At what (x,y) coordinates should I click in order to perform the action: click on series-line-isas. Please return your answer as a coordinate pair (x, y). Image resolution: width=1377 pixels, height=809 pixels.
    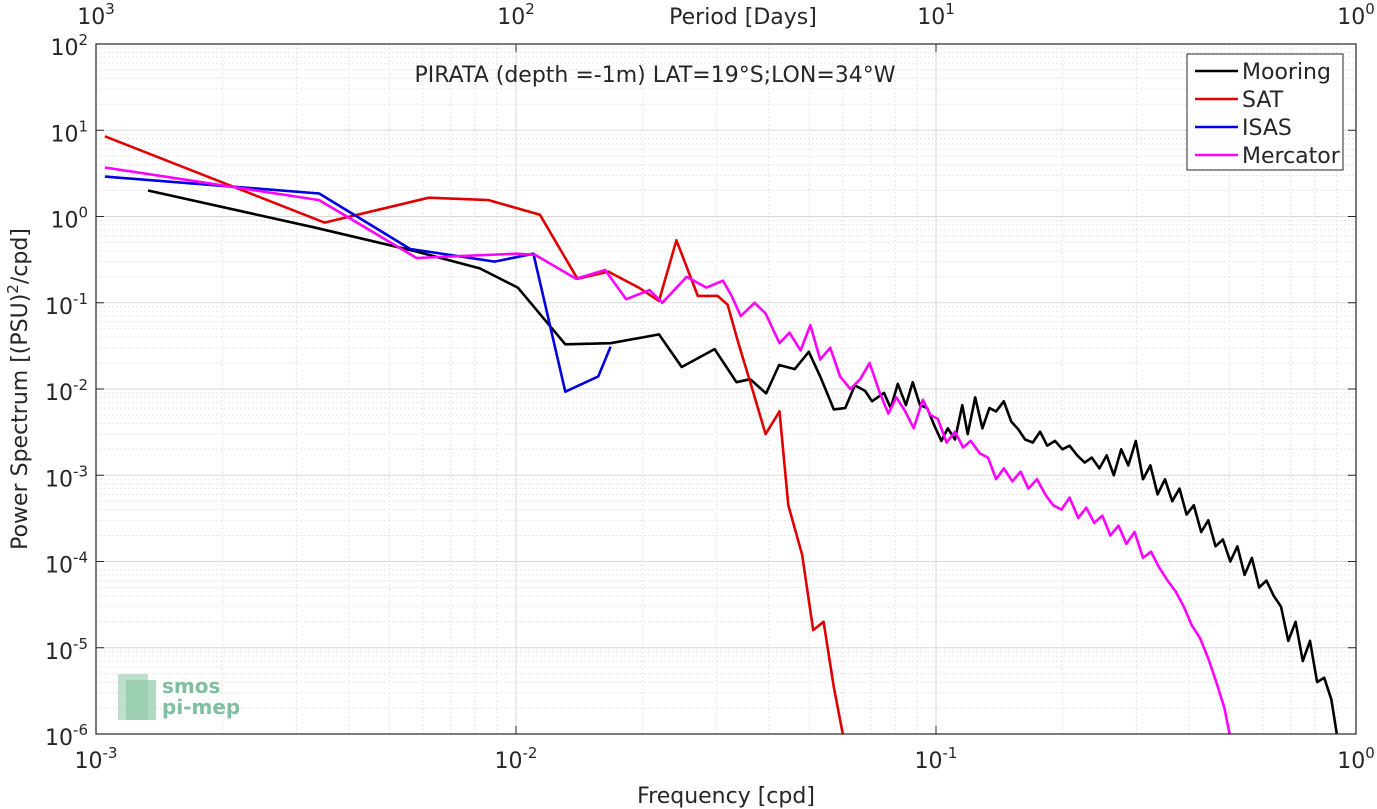
    Looking at the image, I should click on (358, 284).